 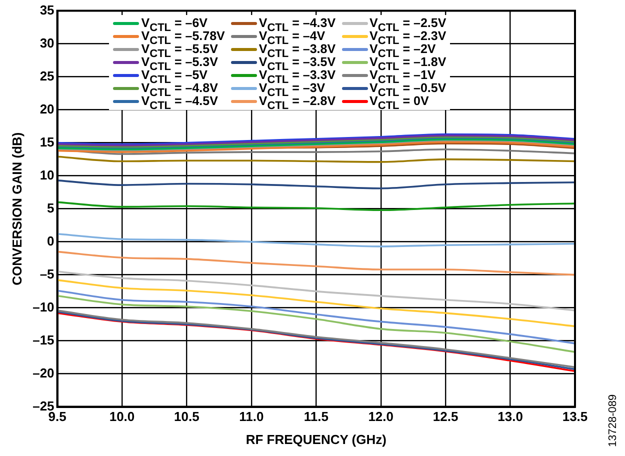 I want to click on x-tick-label: 12.0, so click(x=381, y=416).